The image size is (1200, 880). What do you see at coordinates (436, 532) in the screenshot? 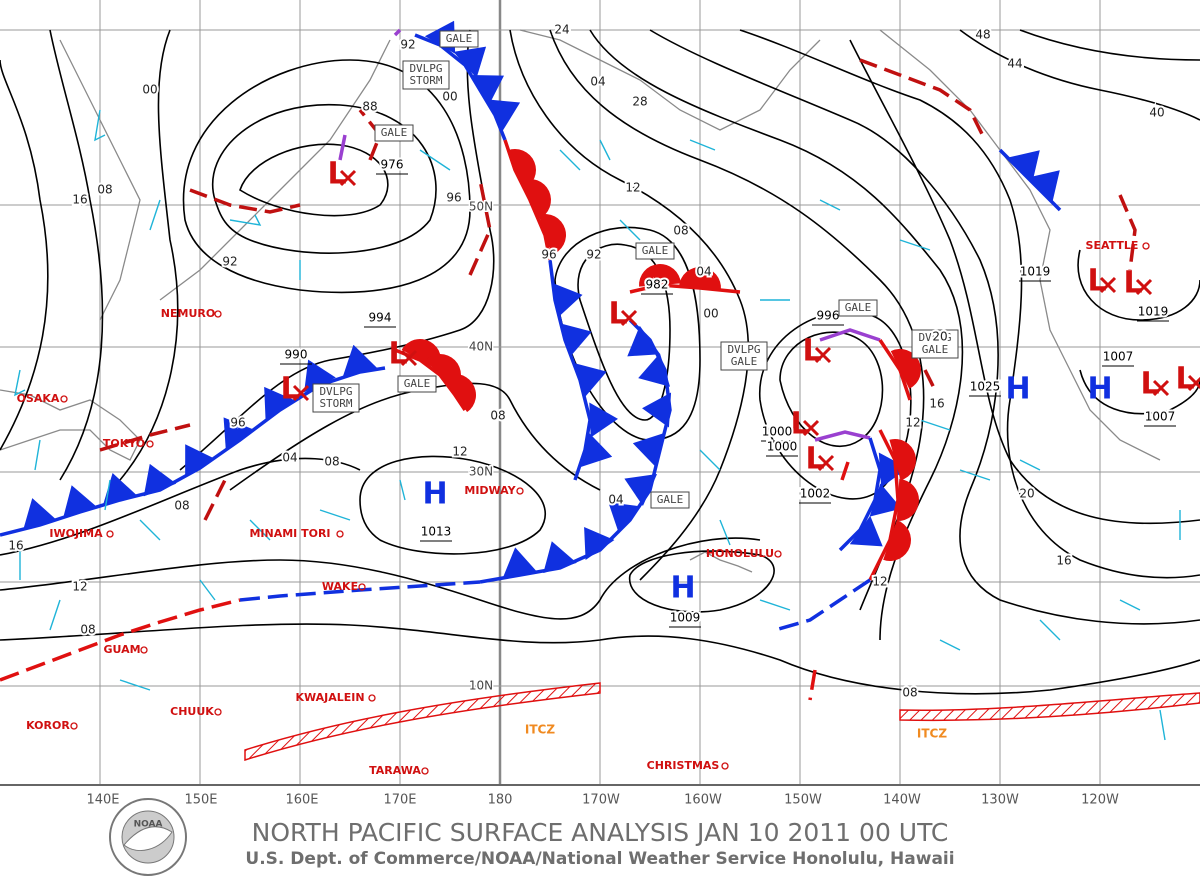
I see `pressure-value: 1013` at bounding box center [436, 532].